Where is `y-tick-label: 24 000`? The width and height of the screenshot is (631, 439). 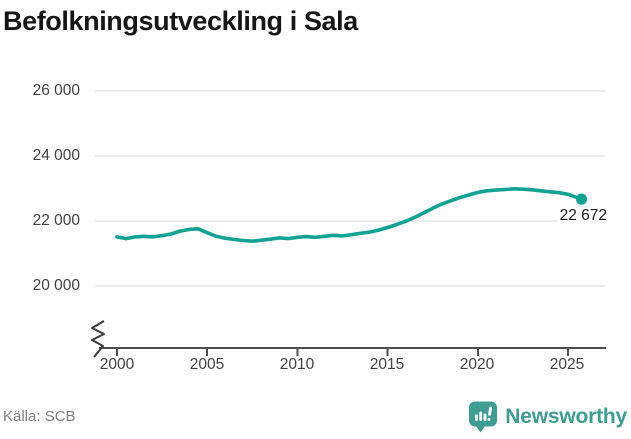
y-tick-label: 24 000 is located at coordinates (56, 155).